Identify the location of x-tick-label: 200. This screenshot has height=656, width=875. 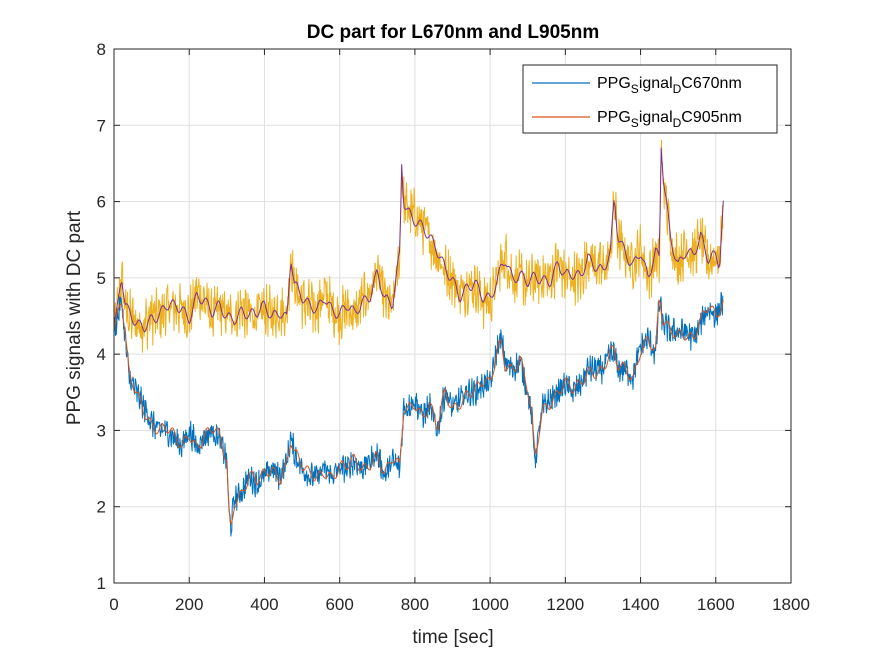
(189, 604).